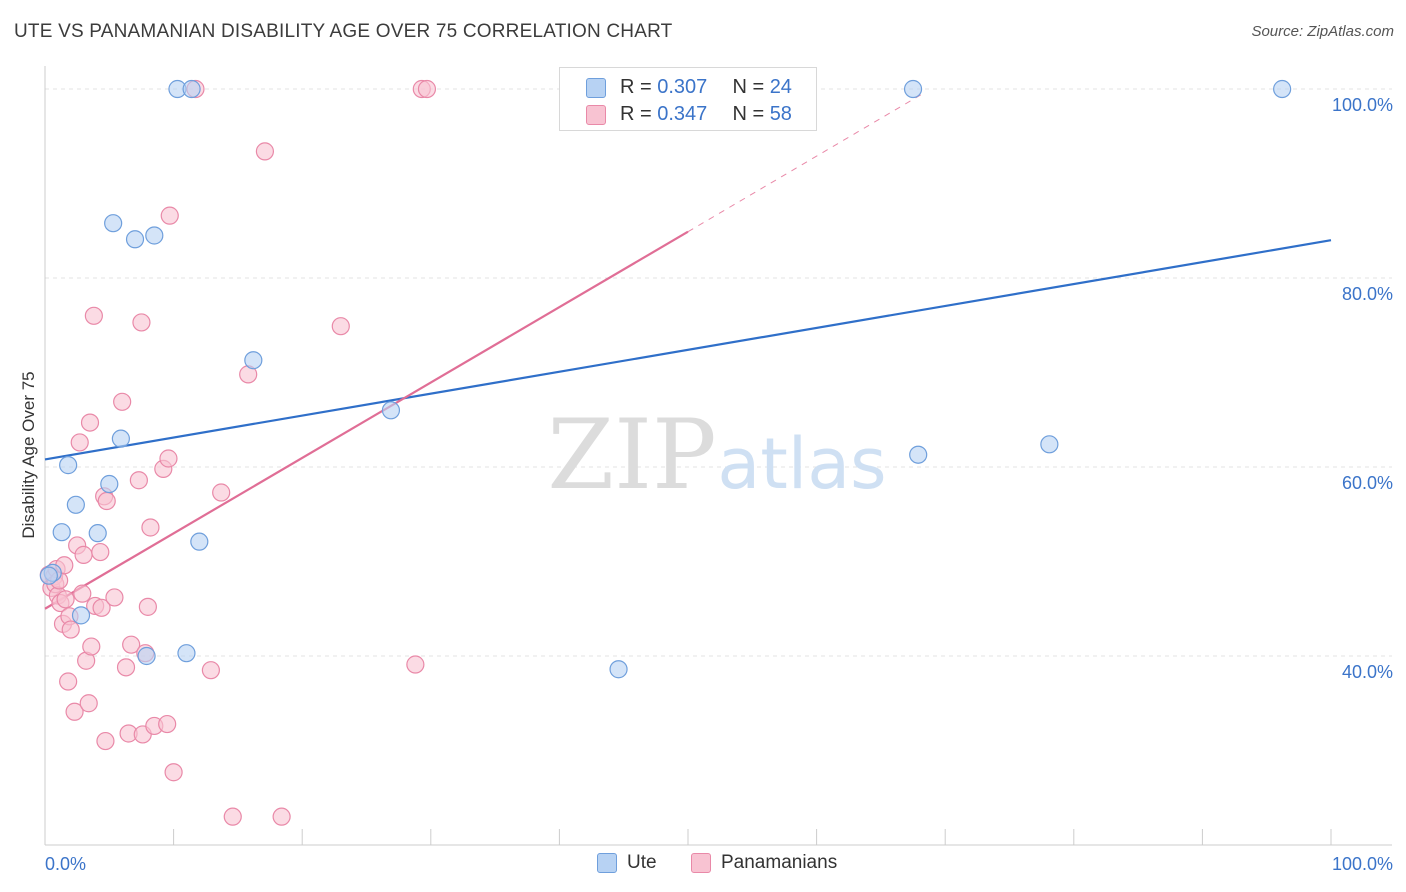 The image size is (1406, 892). What do you see at coordinates (701, 863) in the screenshot?
I see `panamanians-legend-icon` at bounding box center [701, 863].